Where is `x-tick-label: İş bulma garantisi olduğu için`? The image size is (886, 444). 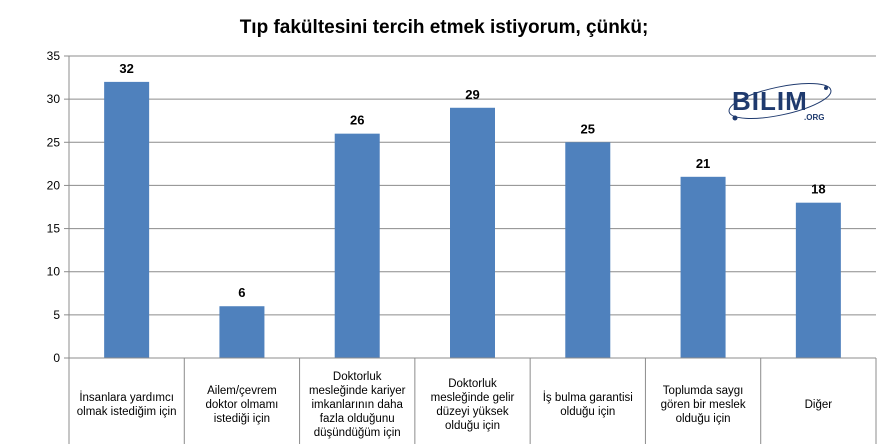
x-tick-label: İş bulma garantisi olduğu için is located at coordinates (588, 404).